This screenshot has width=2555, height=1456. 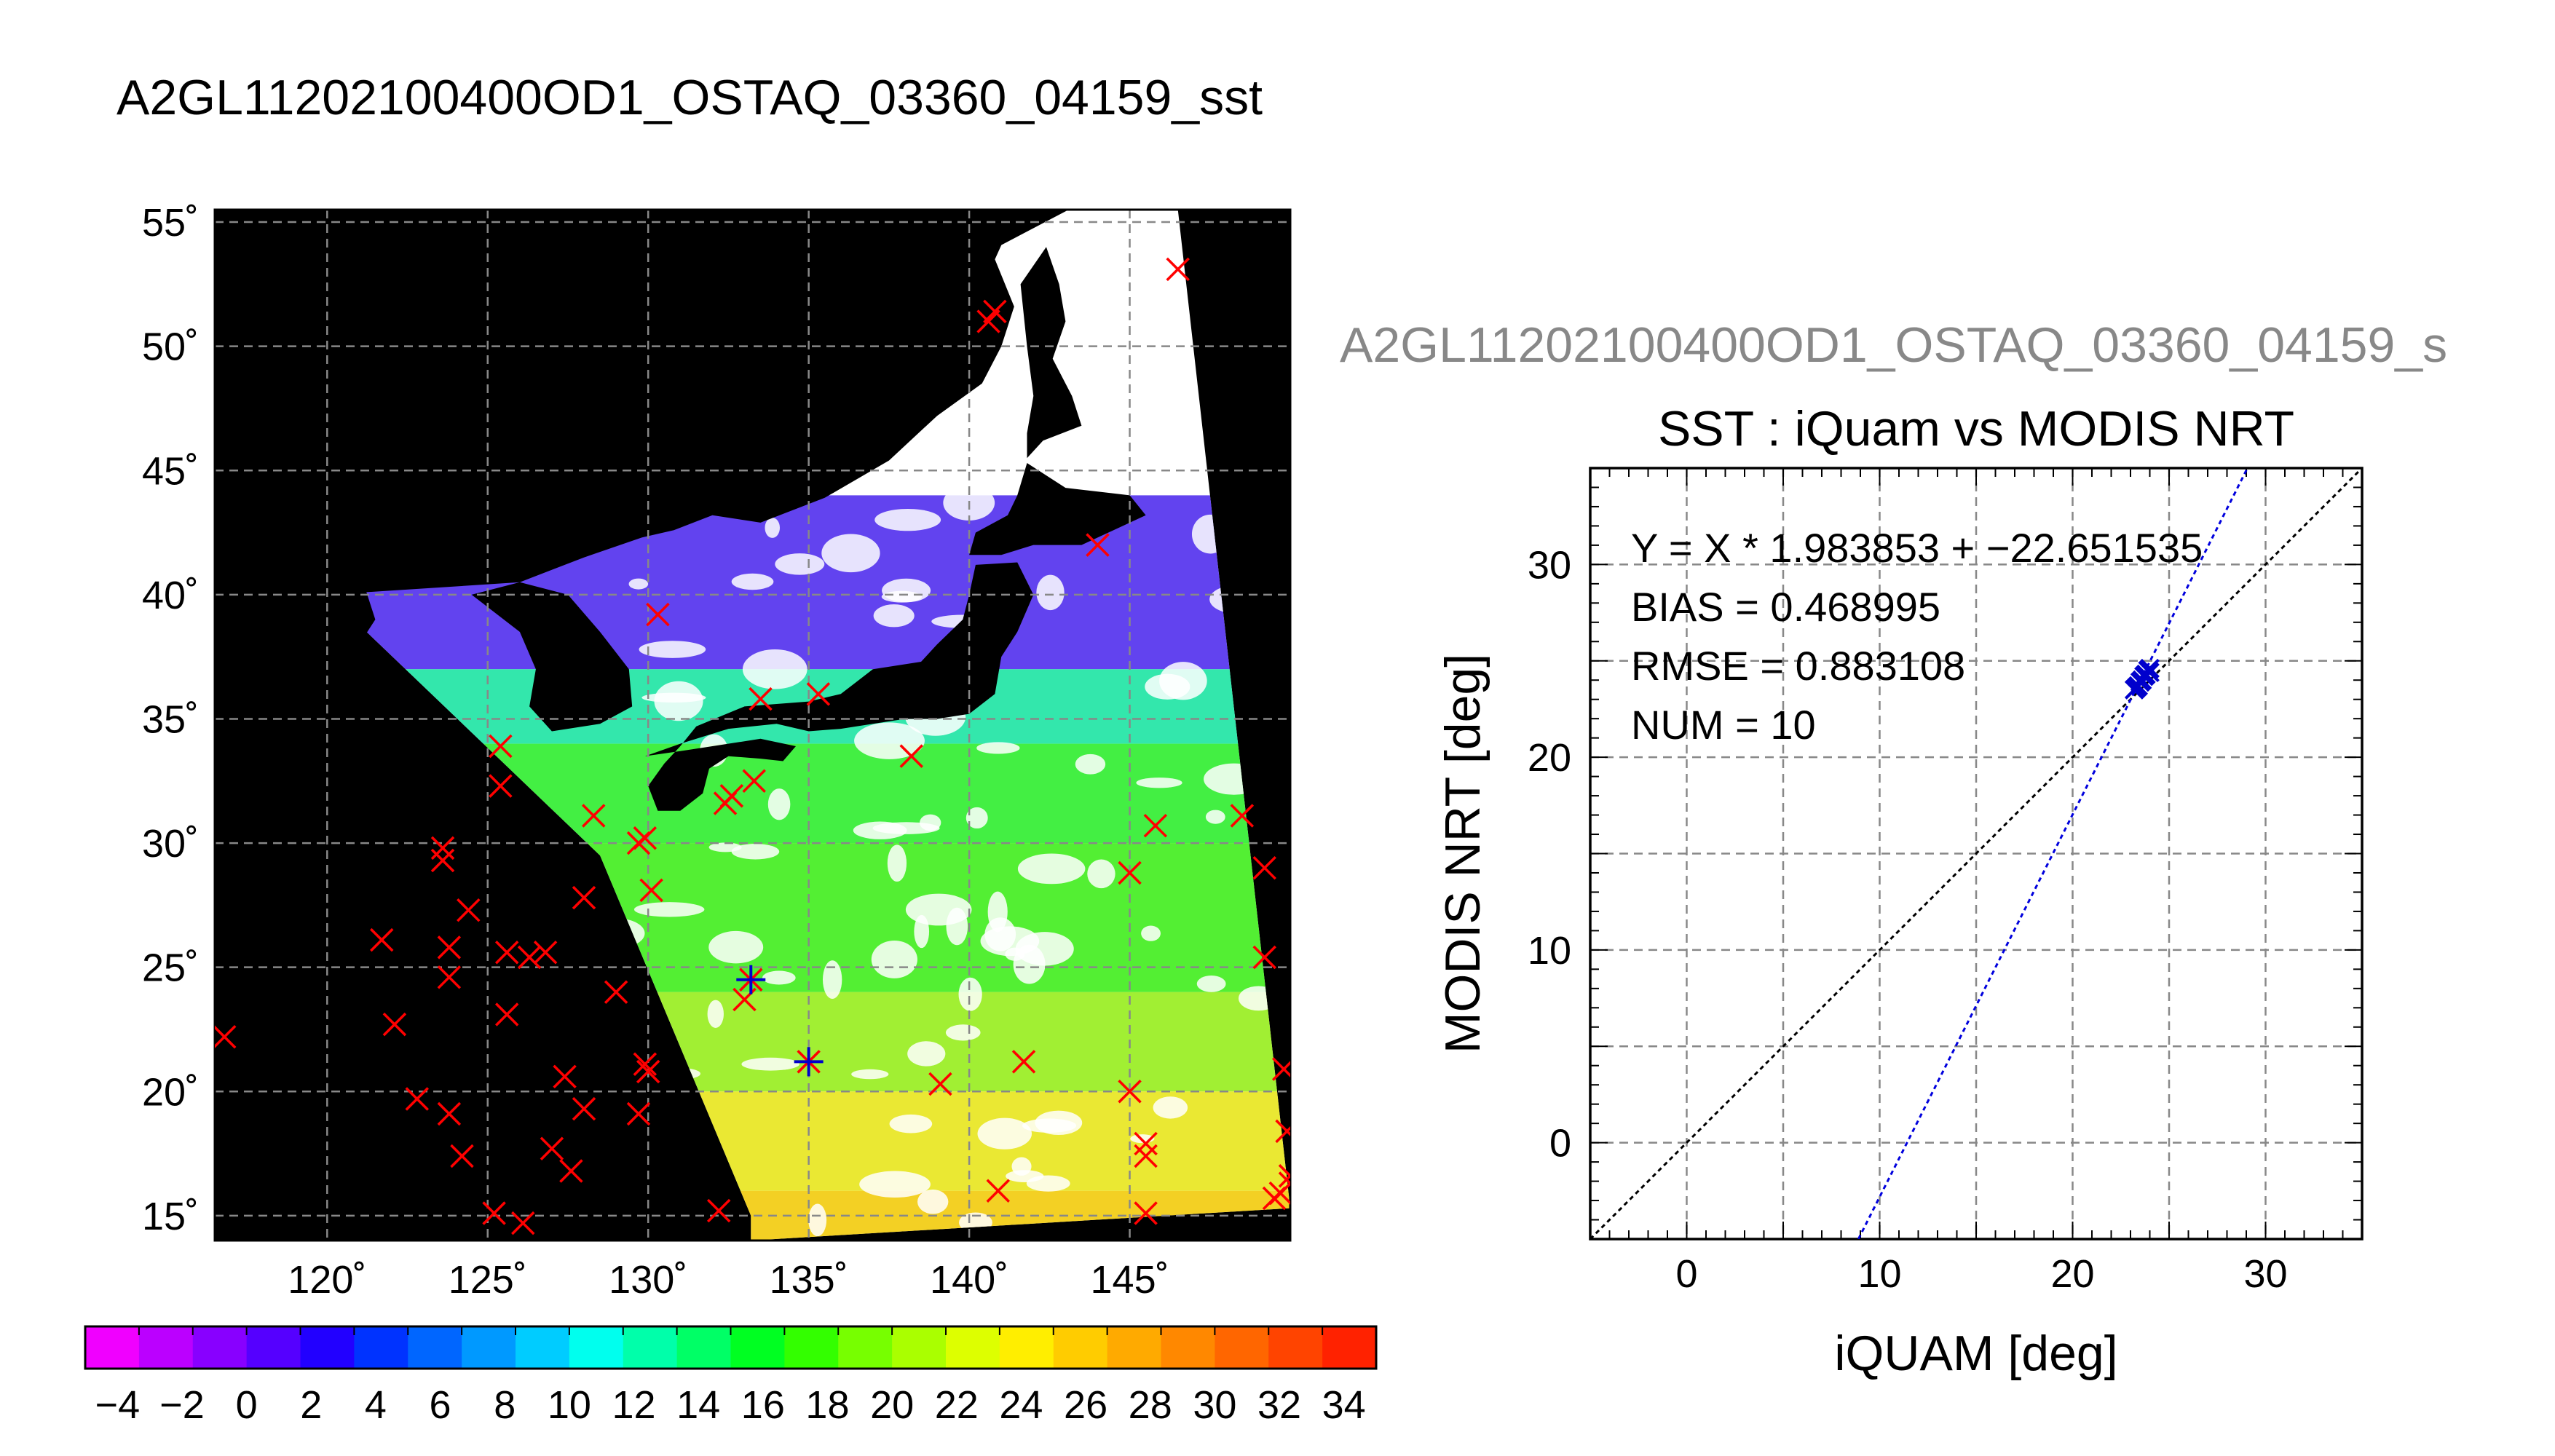 I want to click on map-y-tick-label: 25˚, so click(x=170, y=968).